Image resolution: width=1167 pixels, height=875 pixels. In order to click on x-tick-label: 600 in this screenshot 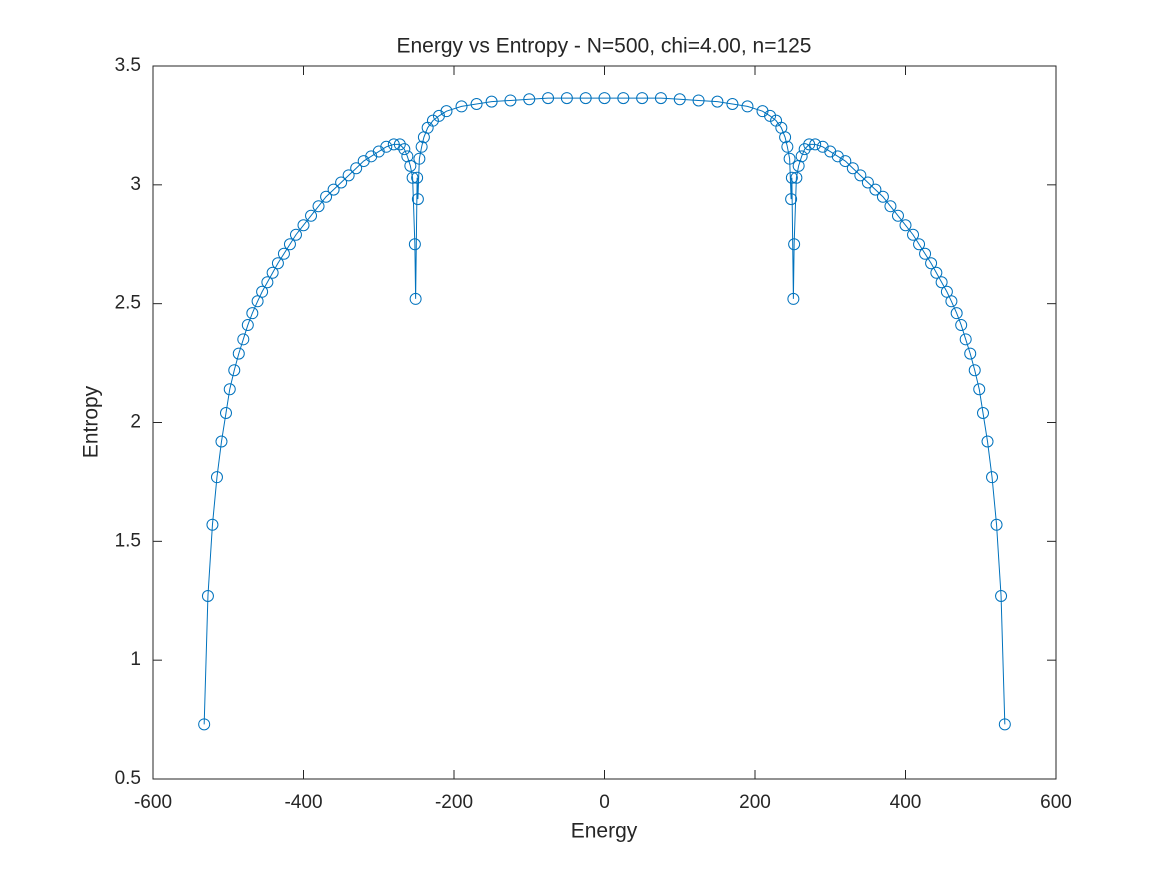, I will do `click(1056, 802)`.